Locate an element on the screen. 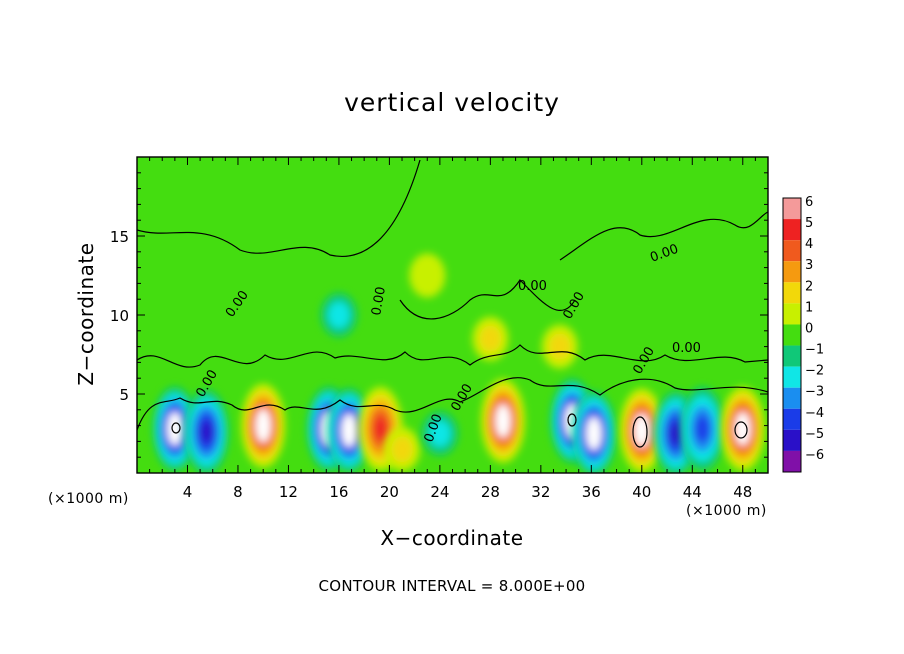  y-axis-label: Z−coordinate is located at coordinates (86, 314).